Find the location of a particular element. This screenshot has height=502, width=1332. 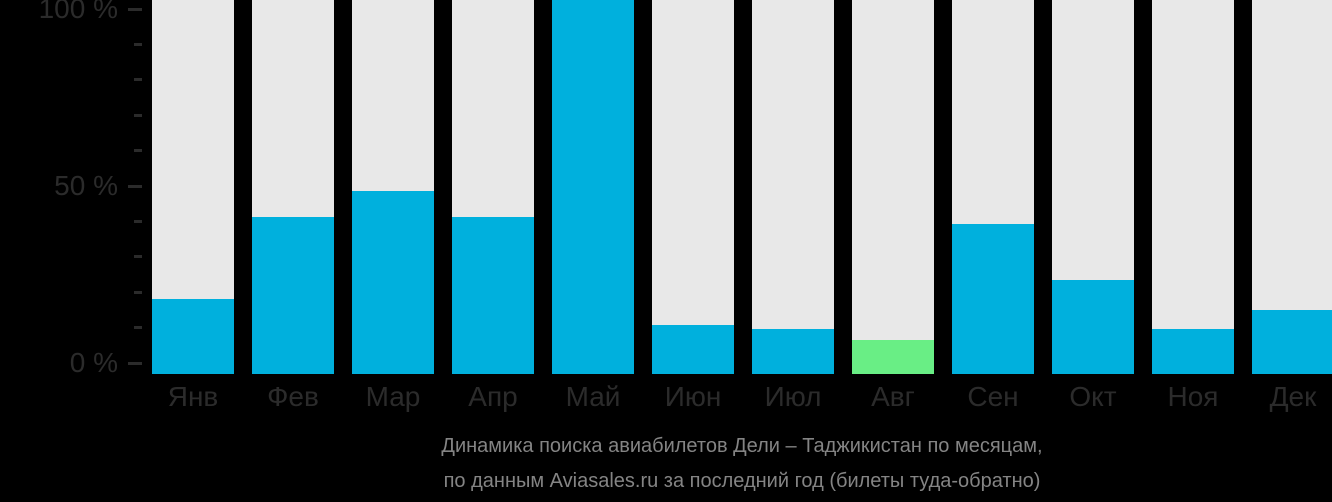

month-label: Дек is located at coordinates (1293, 396).